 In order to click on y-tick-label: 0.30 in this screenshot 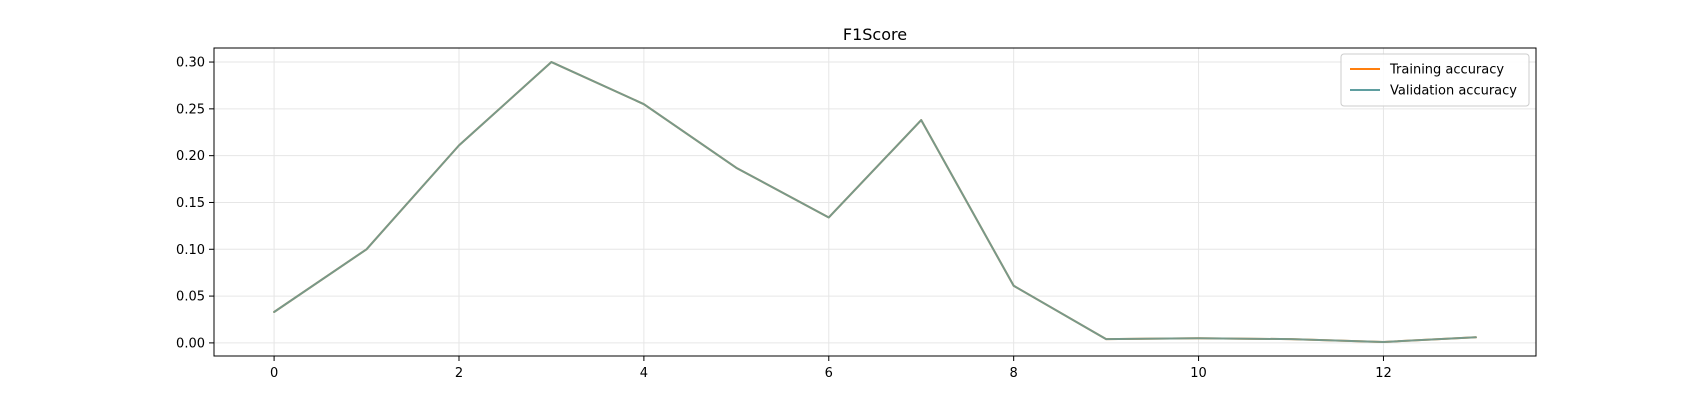, I will do `click(190, 63)`.